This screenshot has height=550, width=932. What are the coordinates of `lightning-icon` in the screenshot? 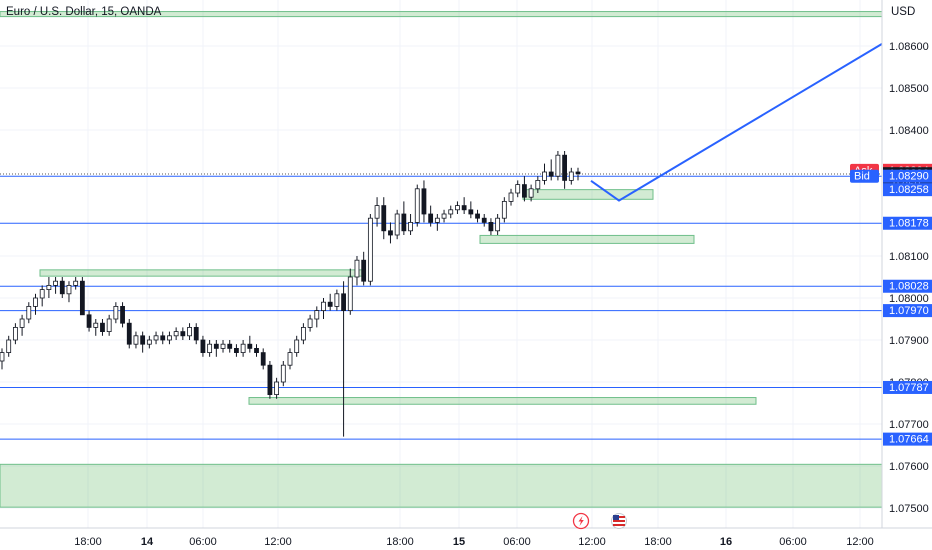 It's located at (581, 521).